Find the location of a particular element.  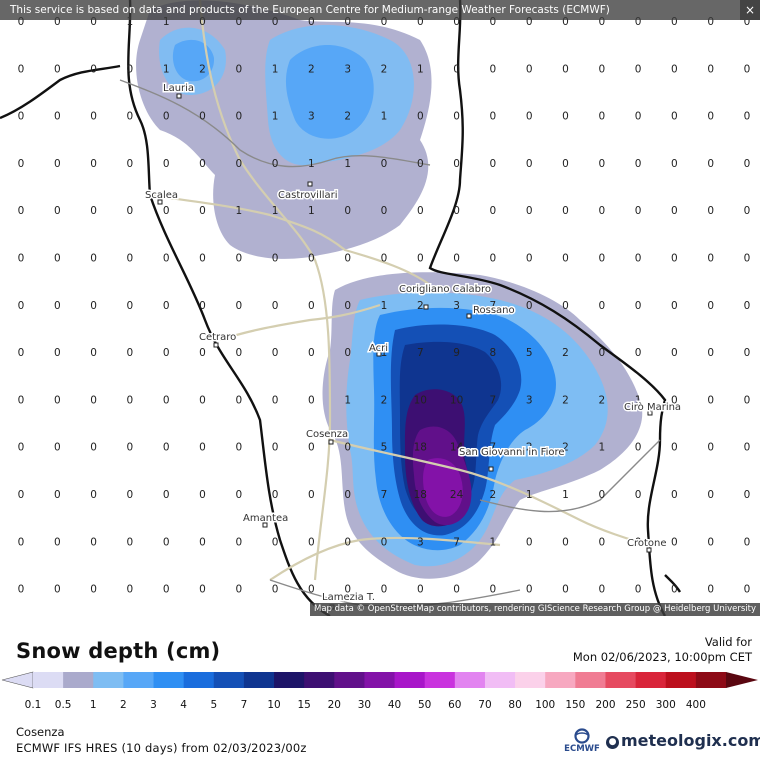

grid-value: 14 is located at coordinates (457, 448).